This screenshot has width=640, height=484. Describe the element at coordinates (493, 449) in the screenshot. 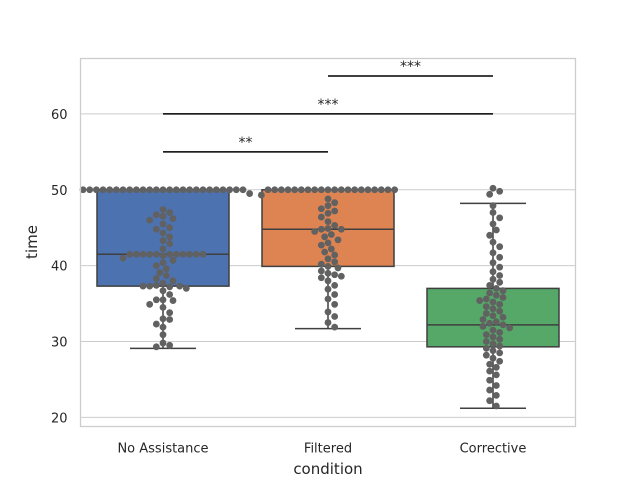

I see `x-tick-label: Corrective` at that location.